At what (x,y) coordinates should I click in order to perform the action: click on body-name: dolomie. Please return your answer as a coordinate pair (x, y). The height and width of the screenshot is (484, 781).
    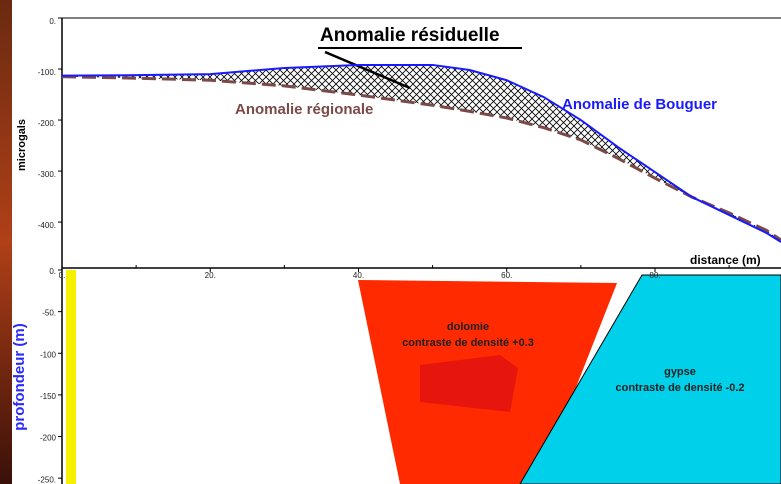
    Looking at the image, I should click on (468, 327).